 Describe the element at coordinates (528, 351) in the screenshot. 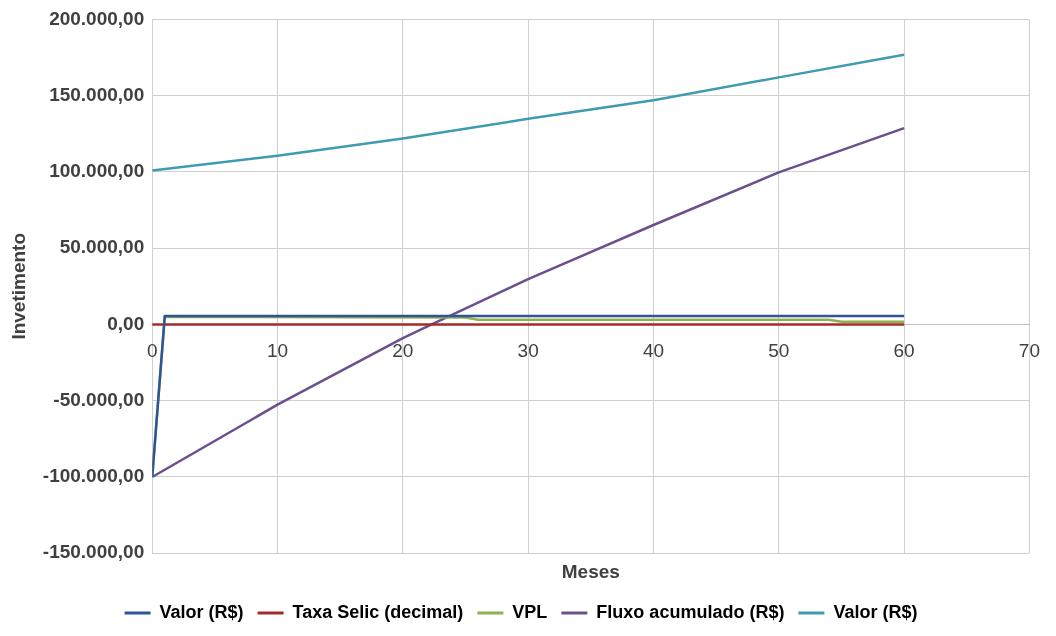

I see `x-tick-label: 30` at that location.